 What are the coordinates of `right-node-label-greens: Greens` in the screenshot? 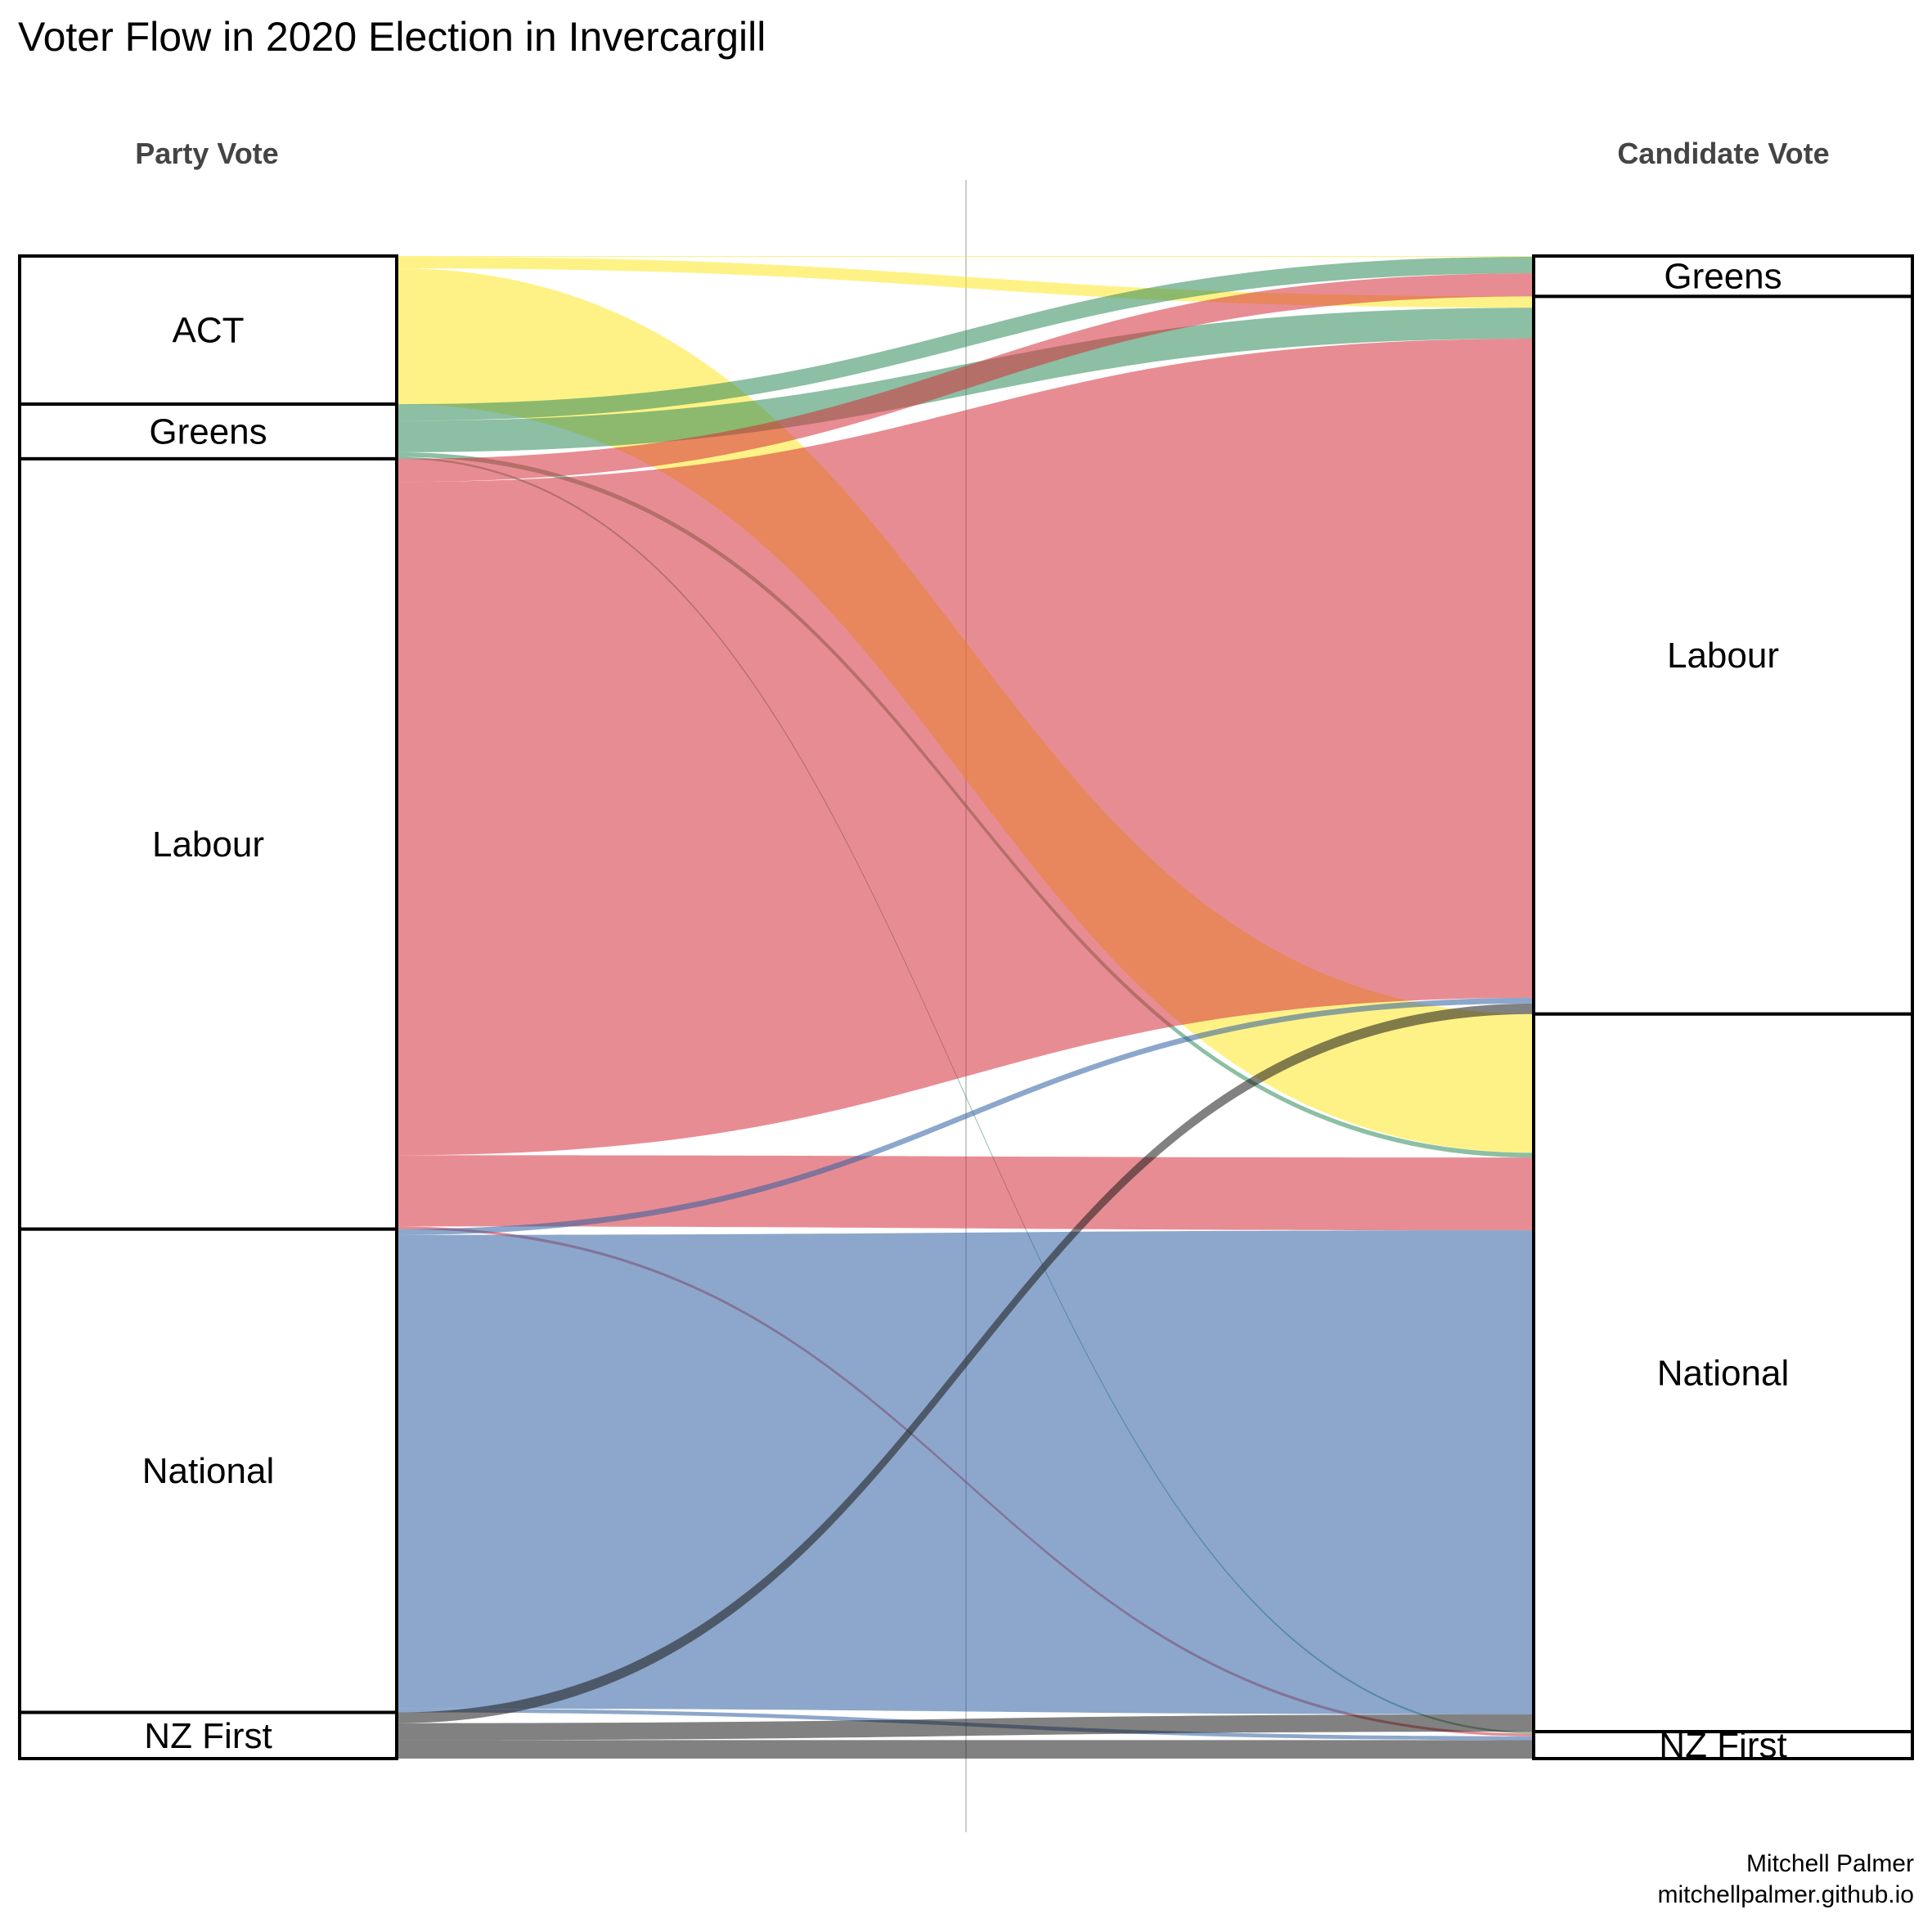 It's located at (1723, 277).